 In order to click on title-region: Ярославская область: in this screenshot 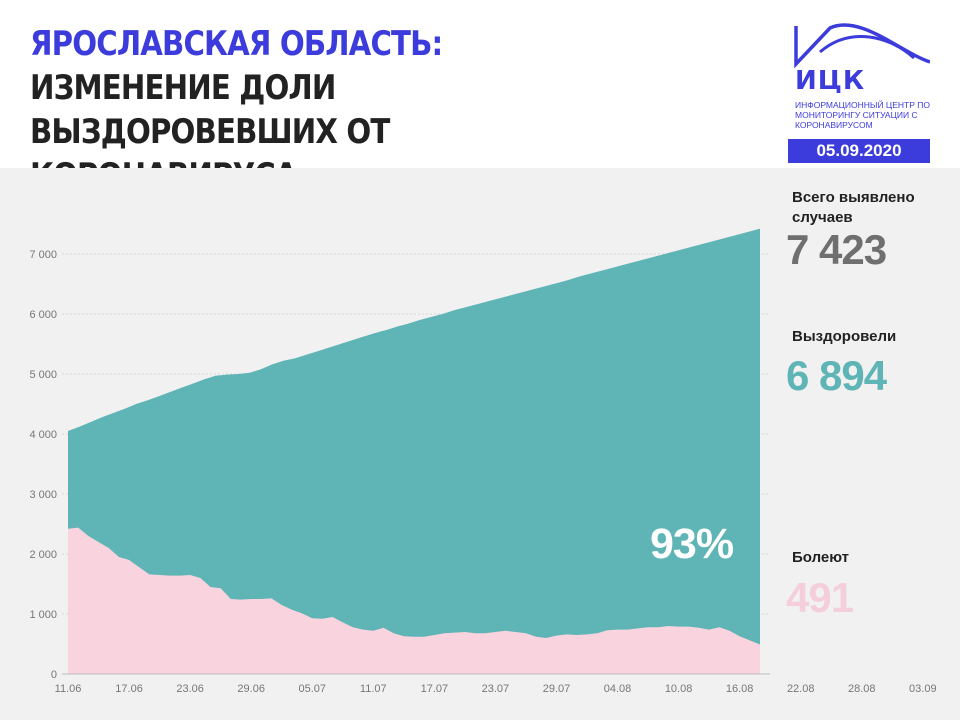, I will do `click(236, 44)`.